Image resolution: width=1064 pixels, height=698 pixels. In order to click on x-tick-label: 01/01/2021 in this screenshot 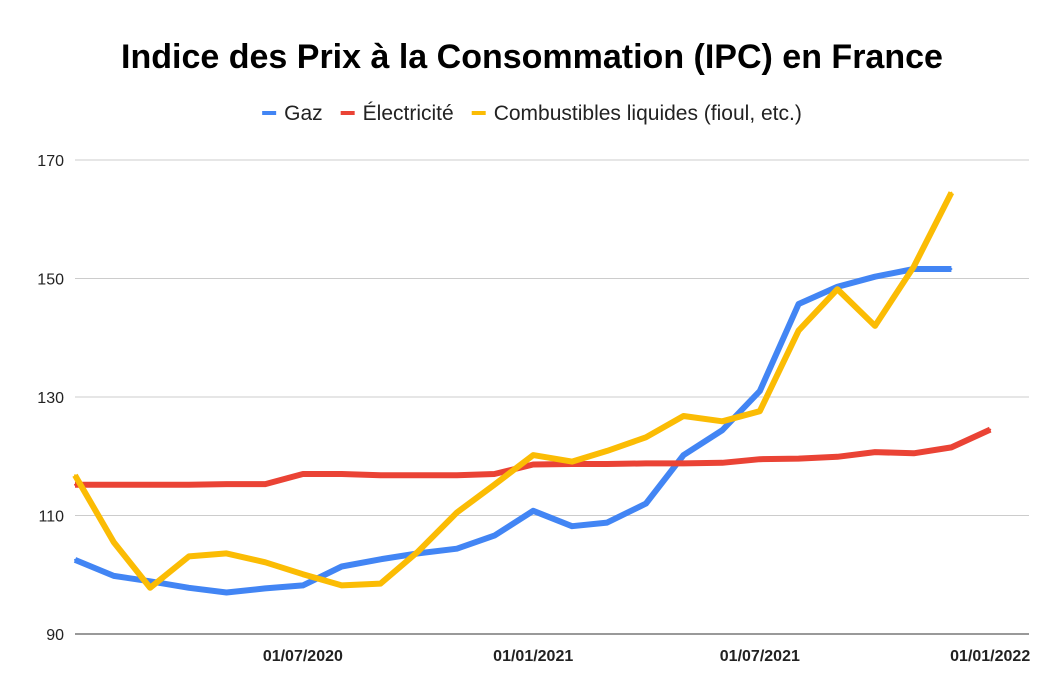, I will do `click(533, 656)`.